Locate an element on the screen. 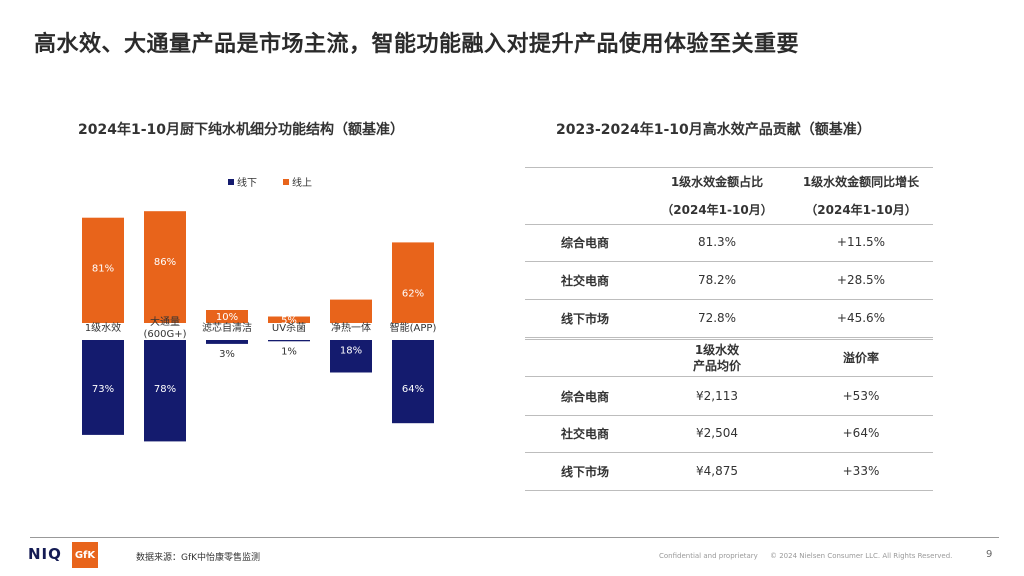  table-row: 综合电商 ¥2,113 +53% is located at coordinates (729, 396).